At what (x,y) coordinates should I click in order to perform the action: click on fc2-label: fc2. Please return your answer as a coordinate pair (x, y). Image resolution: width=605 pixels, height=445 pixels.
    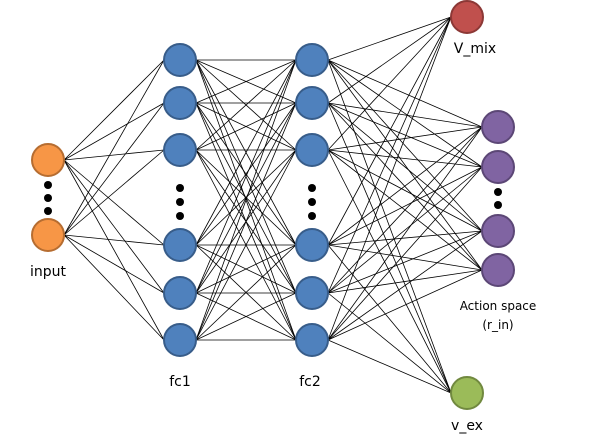
    Looking at the image, I should click on (310, 382).